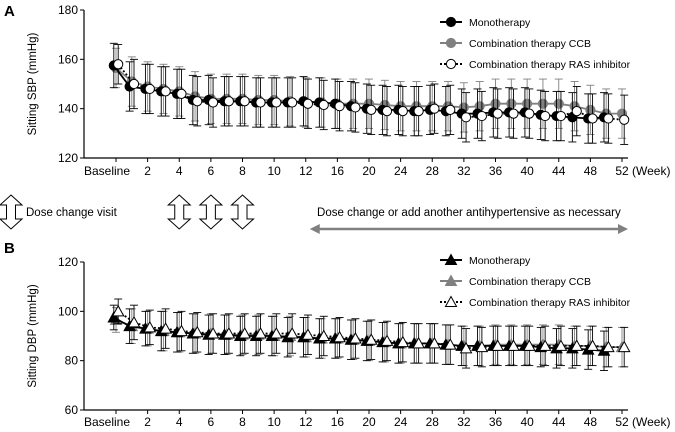 The image size is (675, 432). What do you see at coordinates (550, 303) in the screenshot?
I see `panel-b-legend-label: Combination therapy RAS inhibitor` at bounding box center [550, 303].